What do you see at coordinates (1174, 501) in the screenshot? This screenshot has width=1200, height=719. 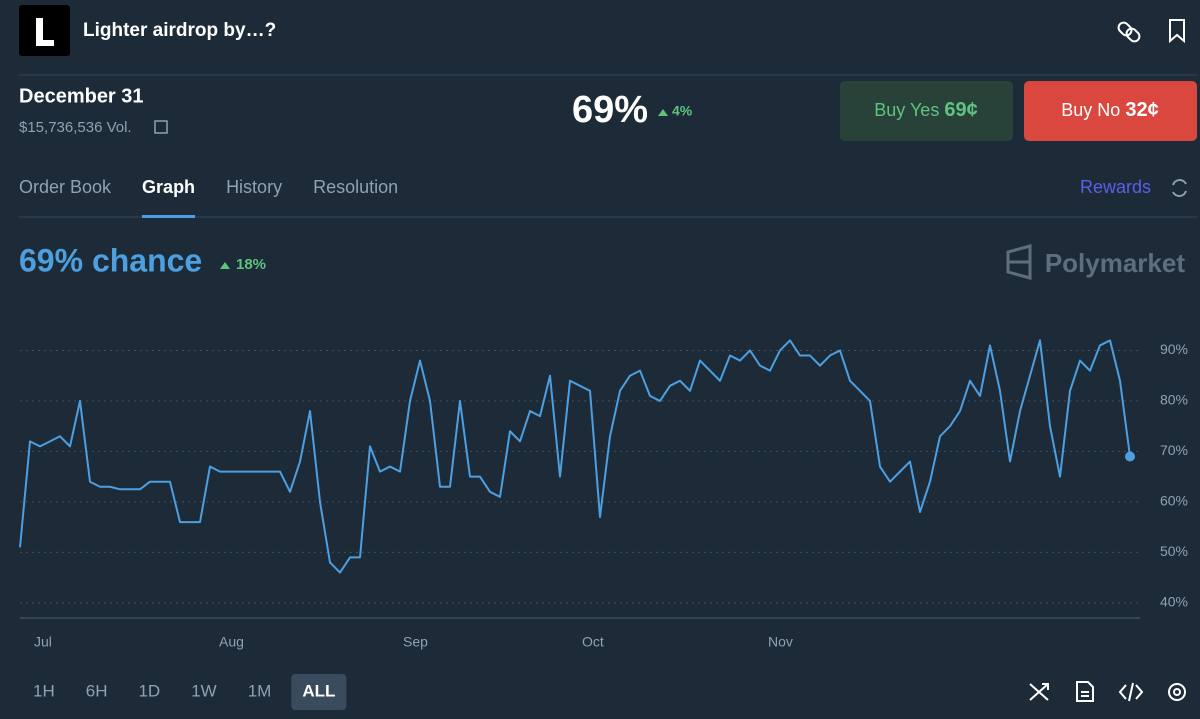 I see `y-tick-label: 60%` at bounding box center [1174, 501].